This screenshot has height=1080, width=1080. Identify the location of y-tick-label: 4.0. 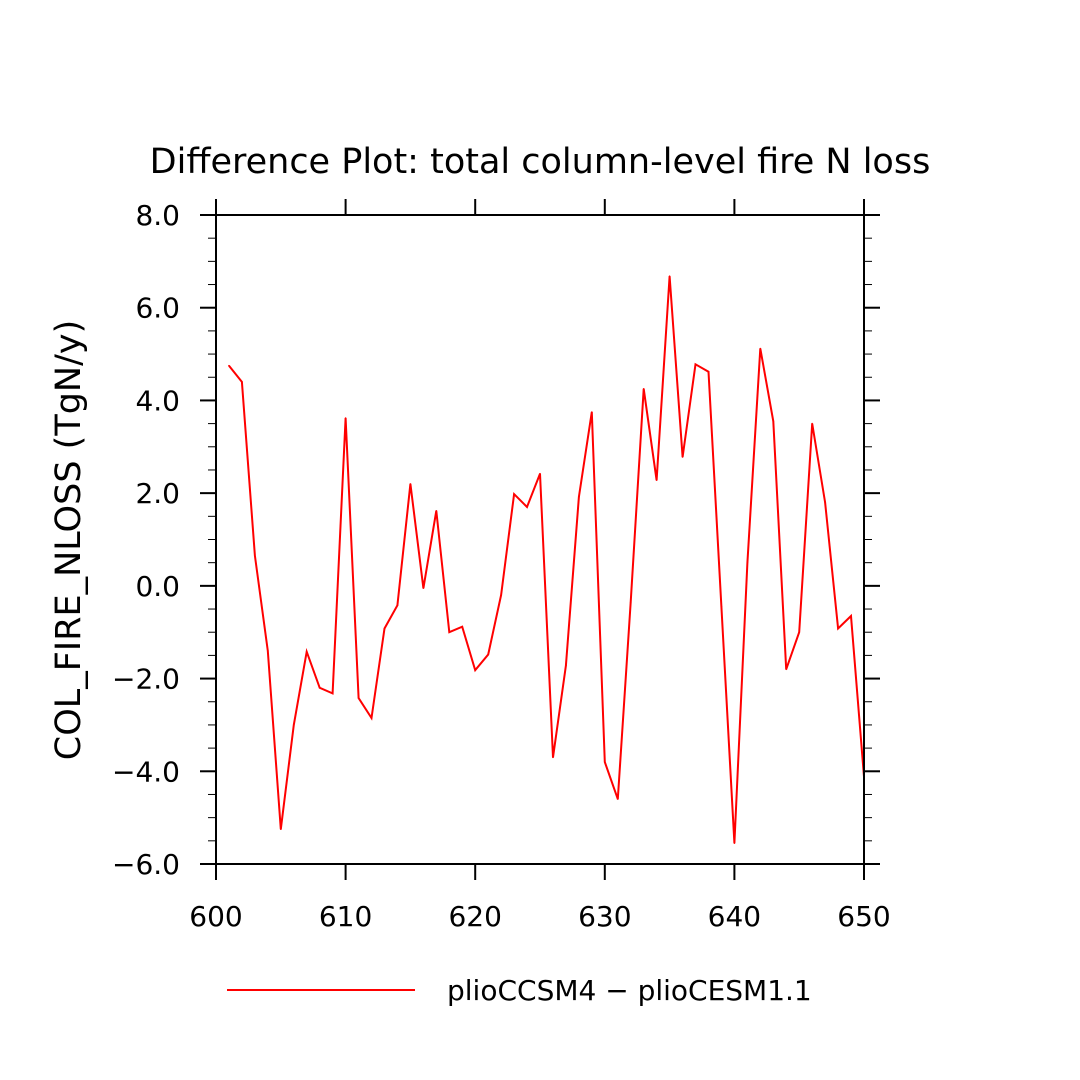
(157, 400).